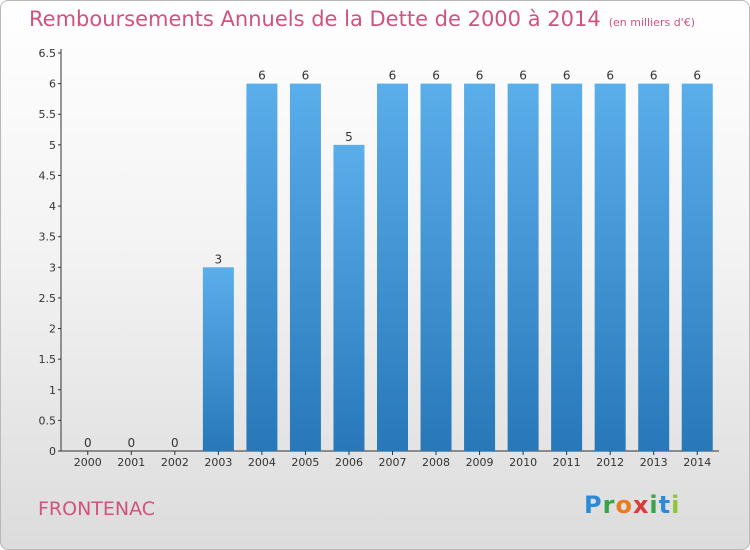 The image size is (750, 550). Describe the element at coordinates (48, 420) in the screenshot. I see `y-tick-label: 0.5` at that location.